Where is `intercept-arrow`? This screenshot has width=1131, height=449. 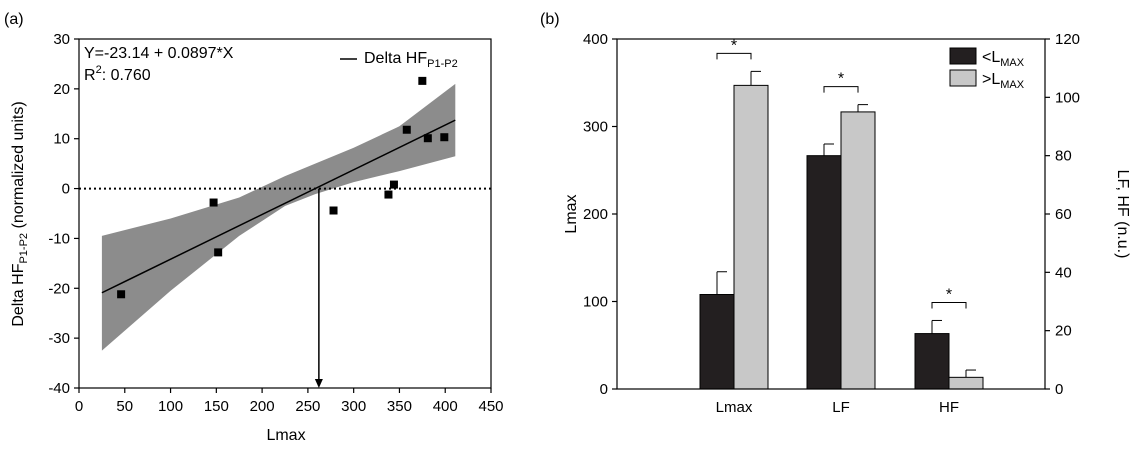 intercept-arrow is located at coordinates (318, 288).